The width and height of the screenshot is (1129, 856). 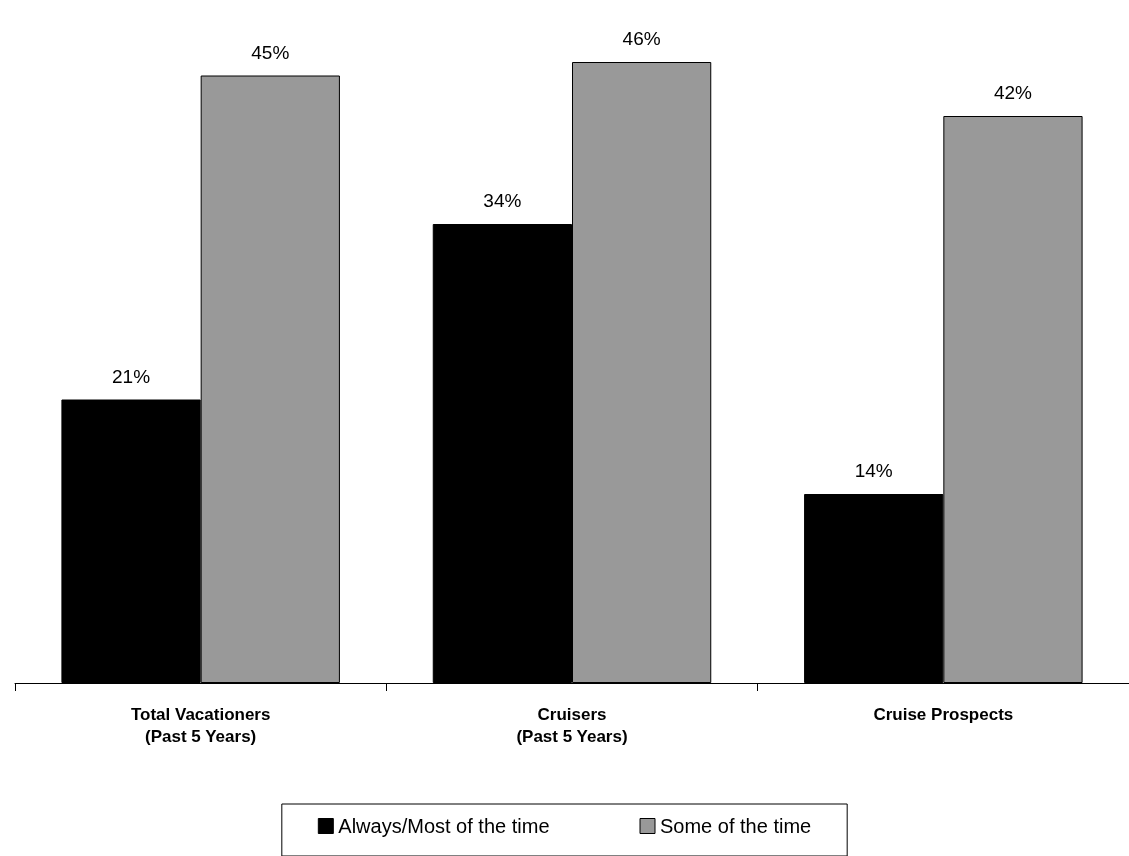 I want to click on data-label: 14%, so click(x=873, y=470).